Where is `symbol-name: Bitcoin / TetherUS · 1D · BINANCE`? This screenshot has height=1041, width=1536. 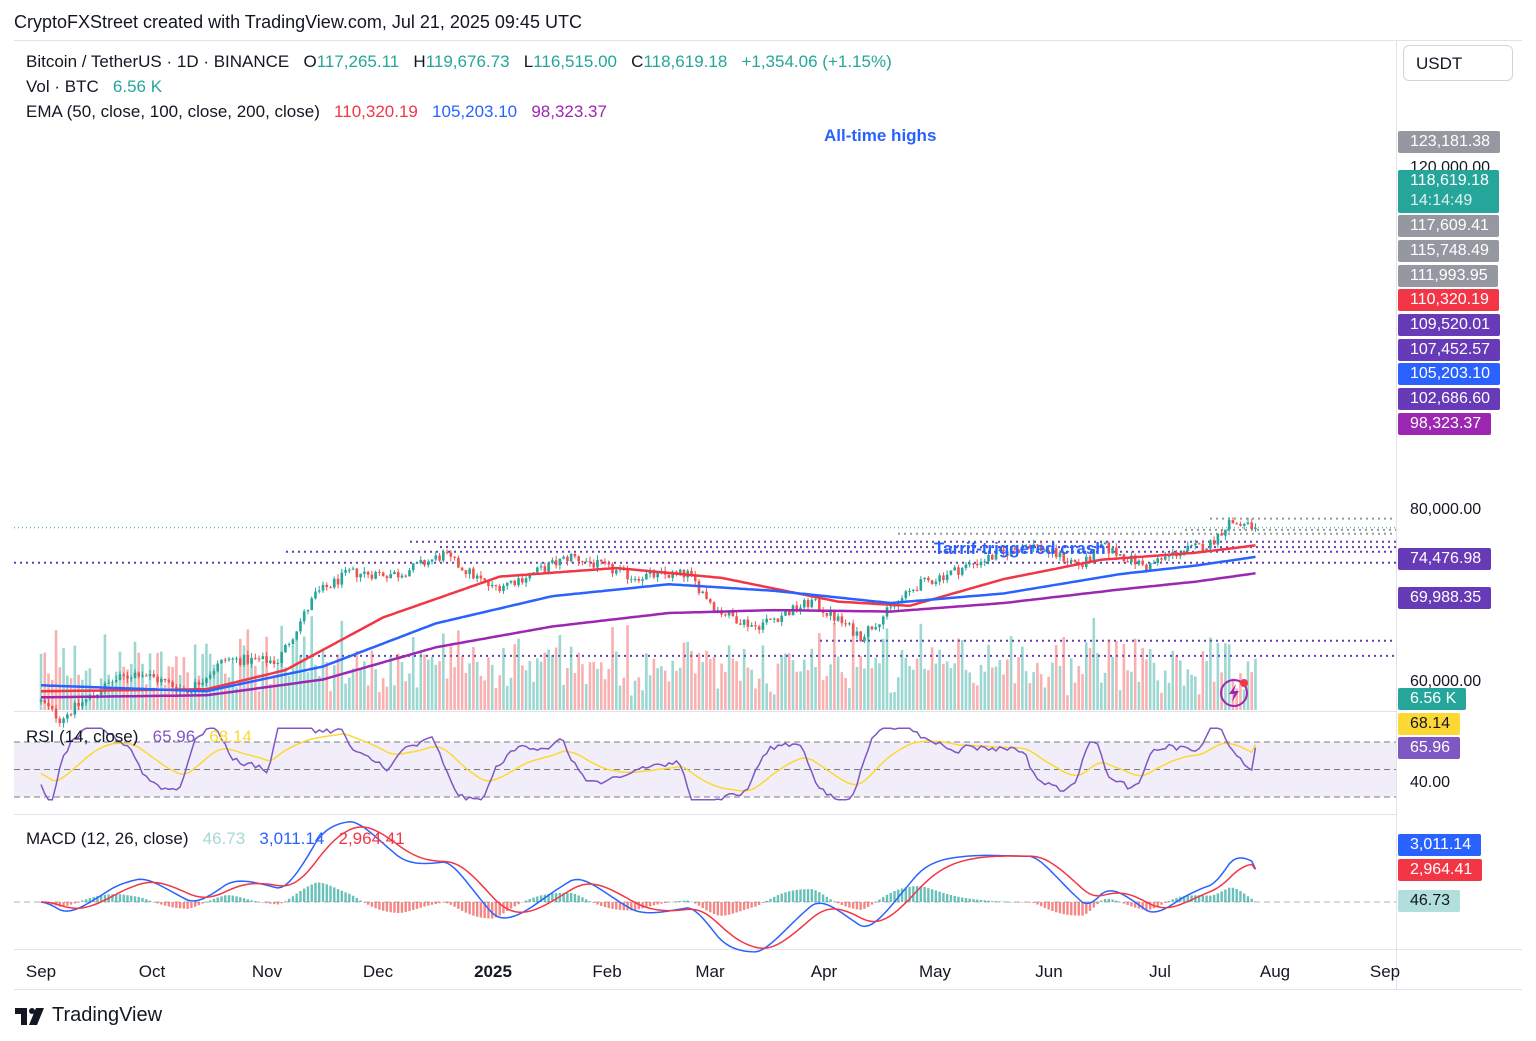 symbol-name: Bitcoin / TetherUS · 1D · BINANCE is located at coordinates (158, 61).